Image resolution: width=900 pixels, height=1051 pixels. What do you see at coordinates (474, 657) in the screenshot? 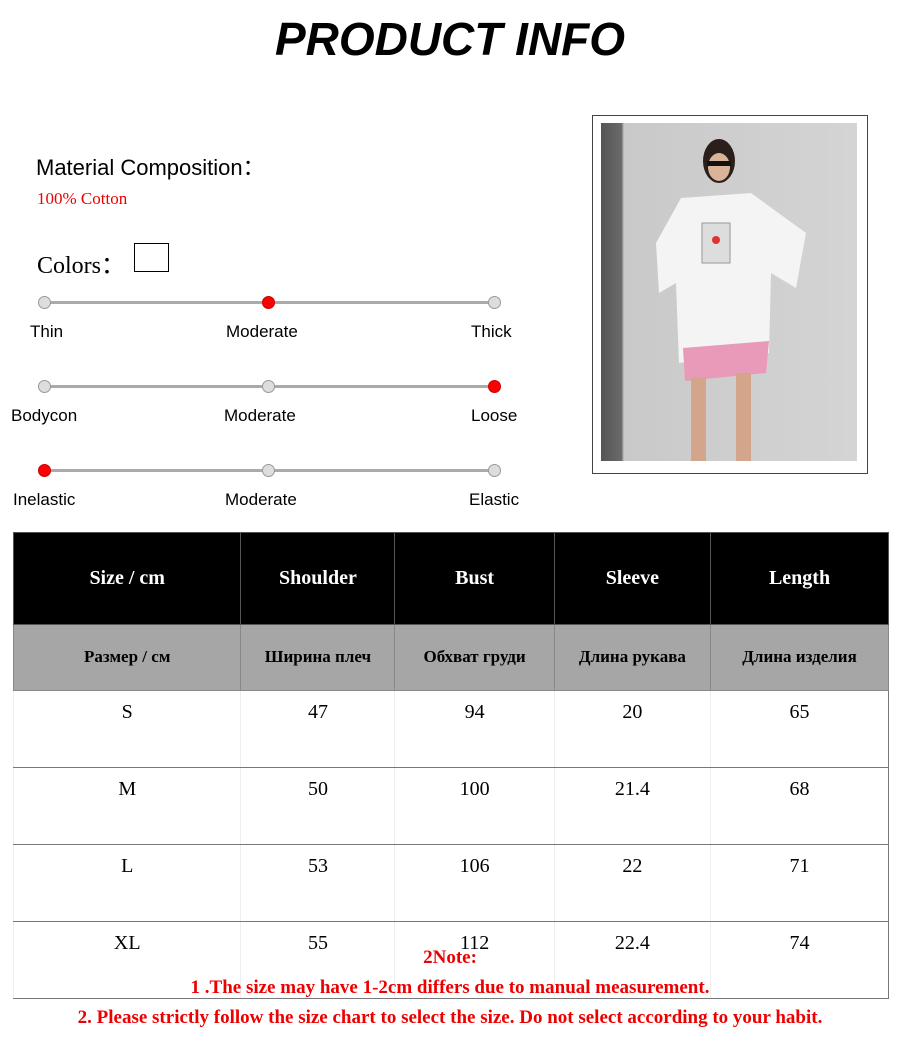
I see `column-header-ru: Обхват груди` at bounding box center [474, 657].